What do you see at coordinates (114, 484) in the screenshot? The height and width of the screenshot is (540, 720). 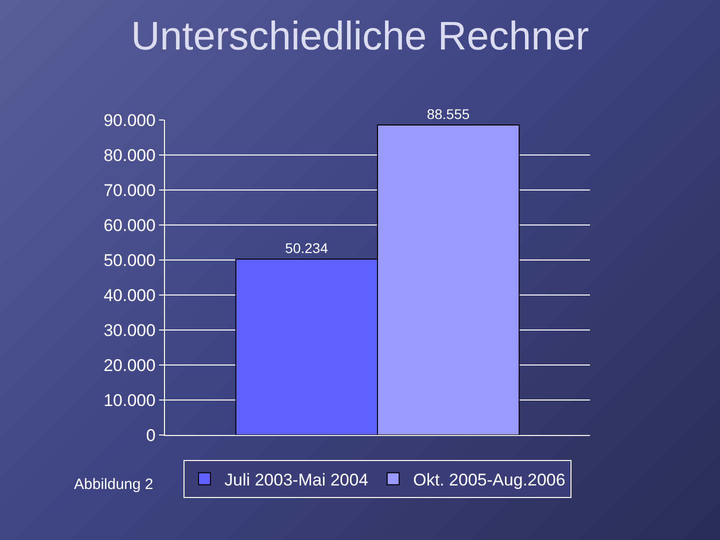 I see `text: Abbildung 2` at bounding box center [114, 484].